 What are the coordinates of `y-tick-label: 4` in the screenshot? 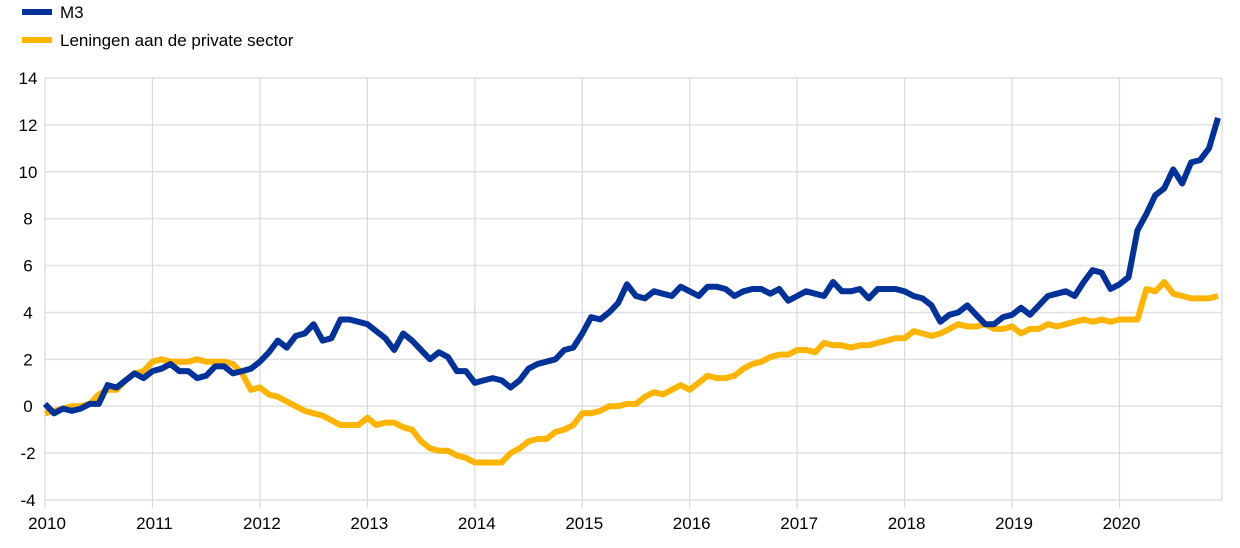 It's located at (27, 312).